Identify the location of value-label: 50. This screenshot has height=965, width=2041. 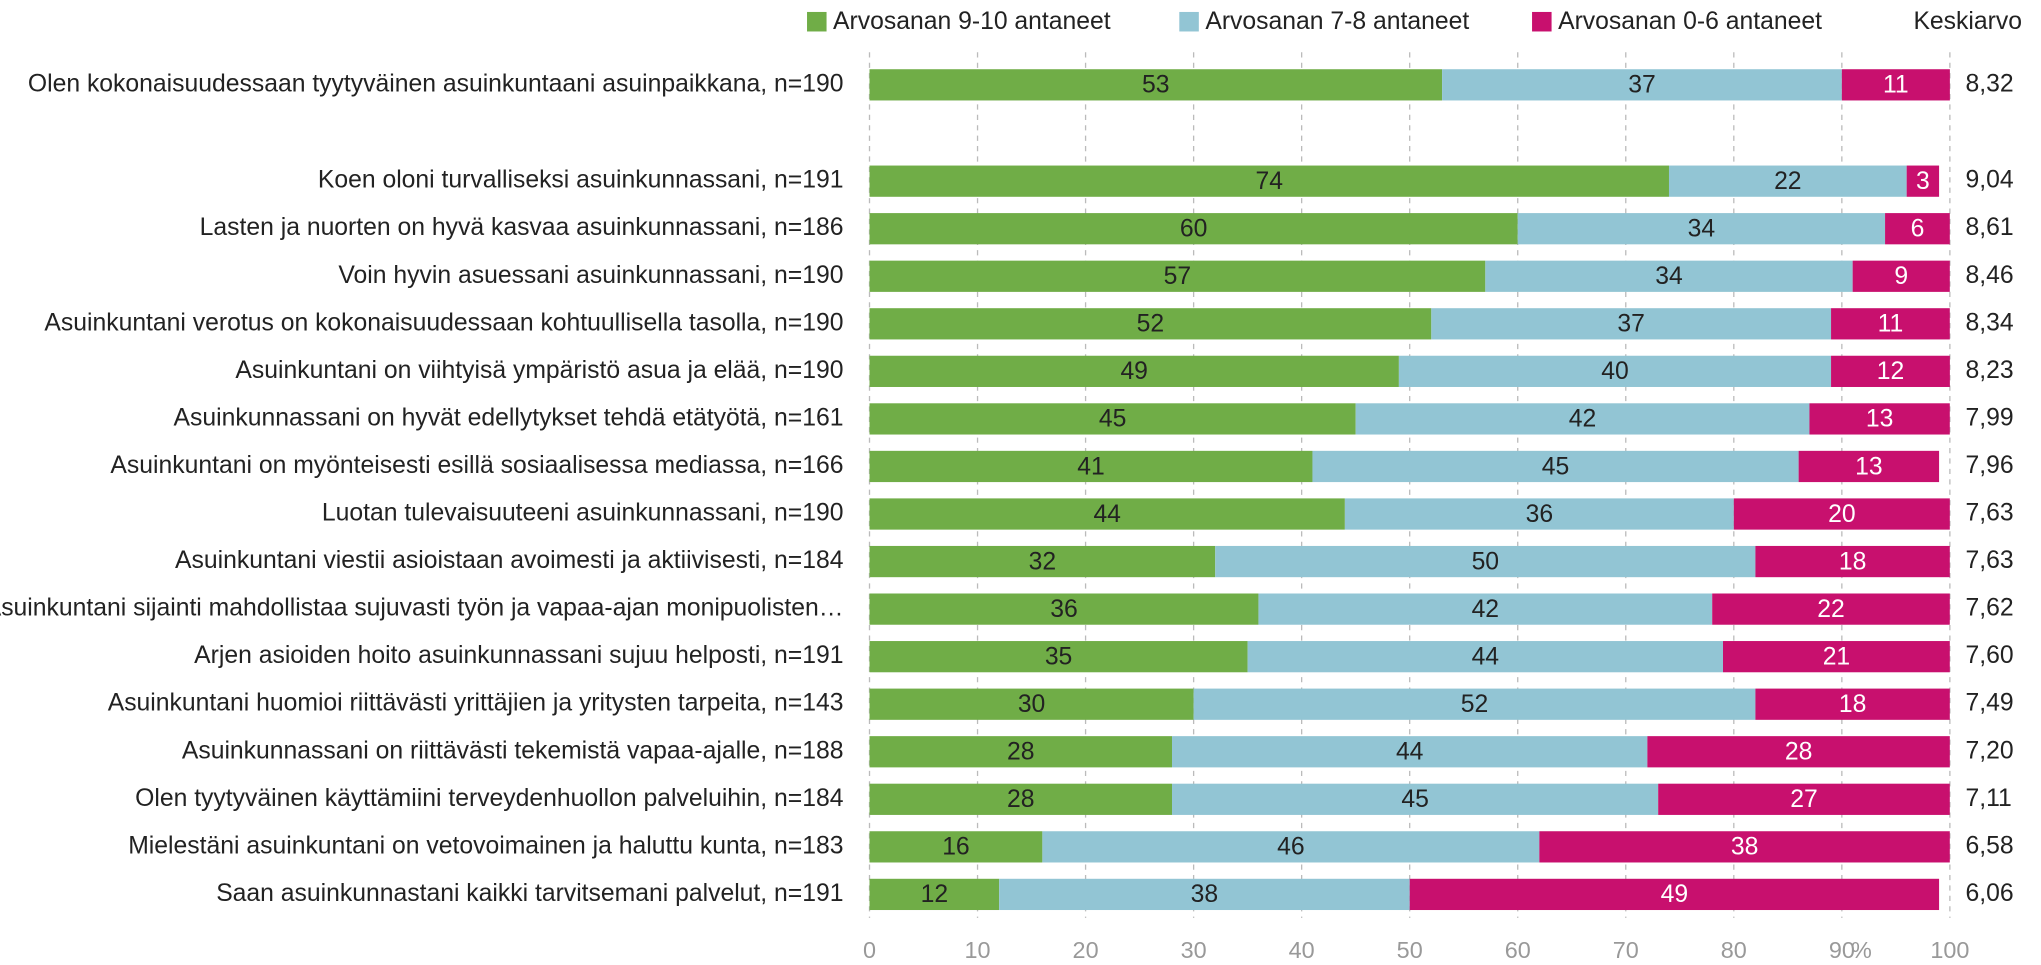
(1486, 561).